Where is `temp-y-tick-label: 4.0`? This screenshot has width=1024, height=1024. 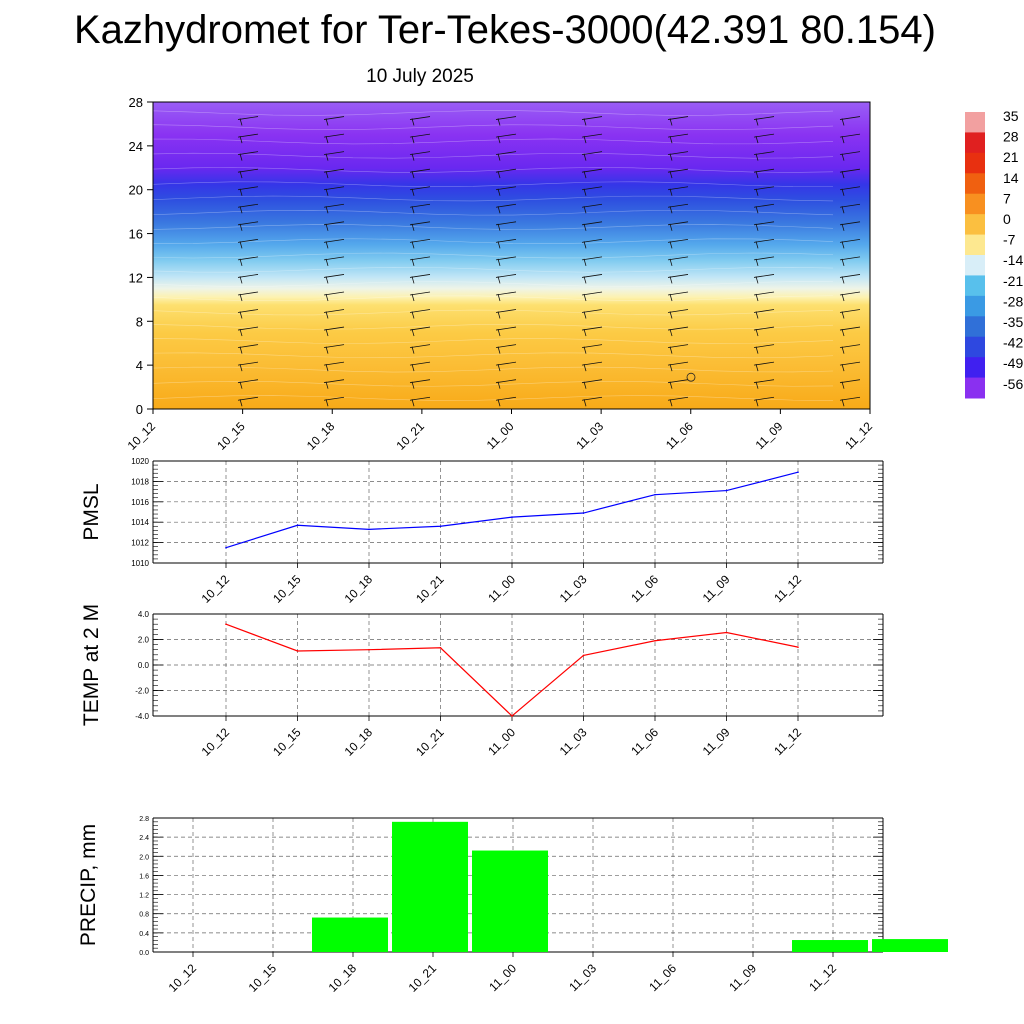
temp-y-tick-label: 4.0 is located at coordinates (144, 614).